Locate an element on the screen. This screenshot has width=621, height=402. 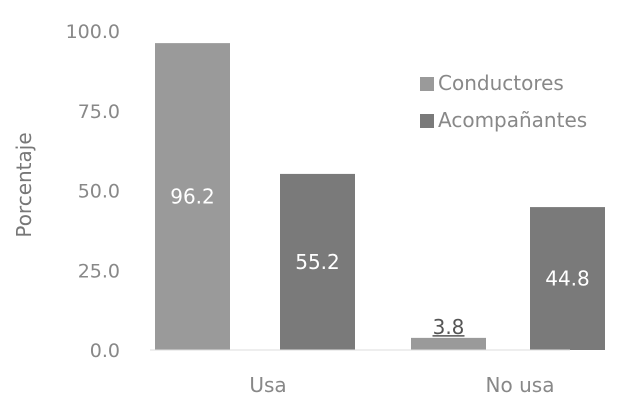
legend-label: Conductores is located at coordinates (501, 83).